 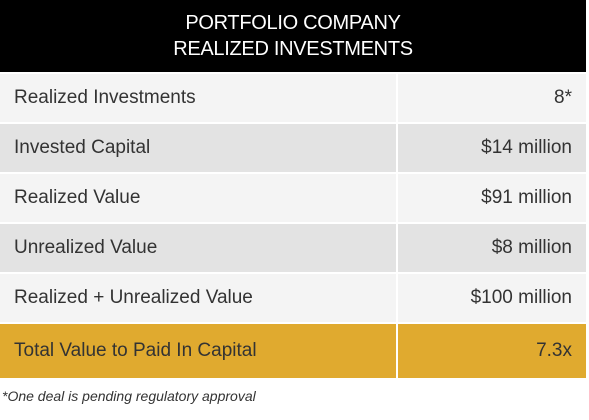 I want to click on value-cell: $8 million, so click(x=491, y=248).